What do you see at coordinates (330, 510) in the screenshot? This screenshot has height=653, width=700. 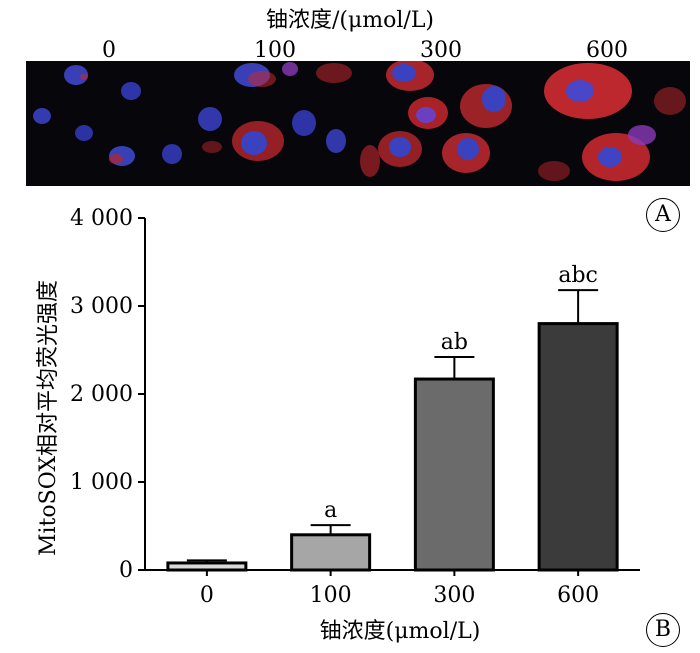 I see `significance-label: a` at bounding box center [330, 510].